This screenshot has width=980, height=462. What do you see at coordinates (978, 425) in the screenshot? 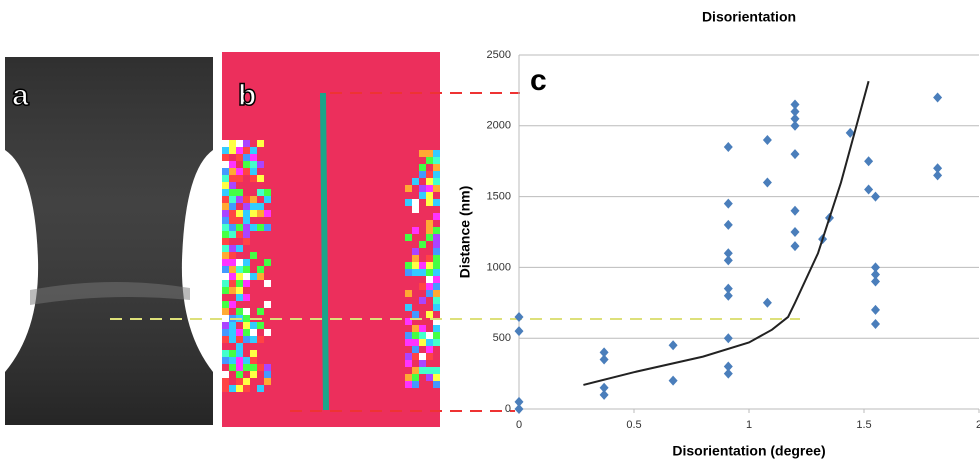
I see `x-tick-label: 2` at bounding box center [978, 425].